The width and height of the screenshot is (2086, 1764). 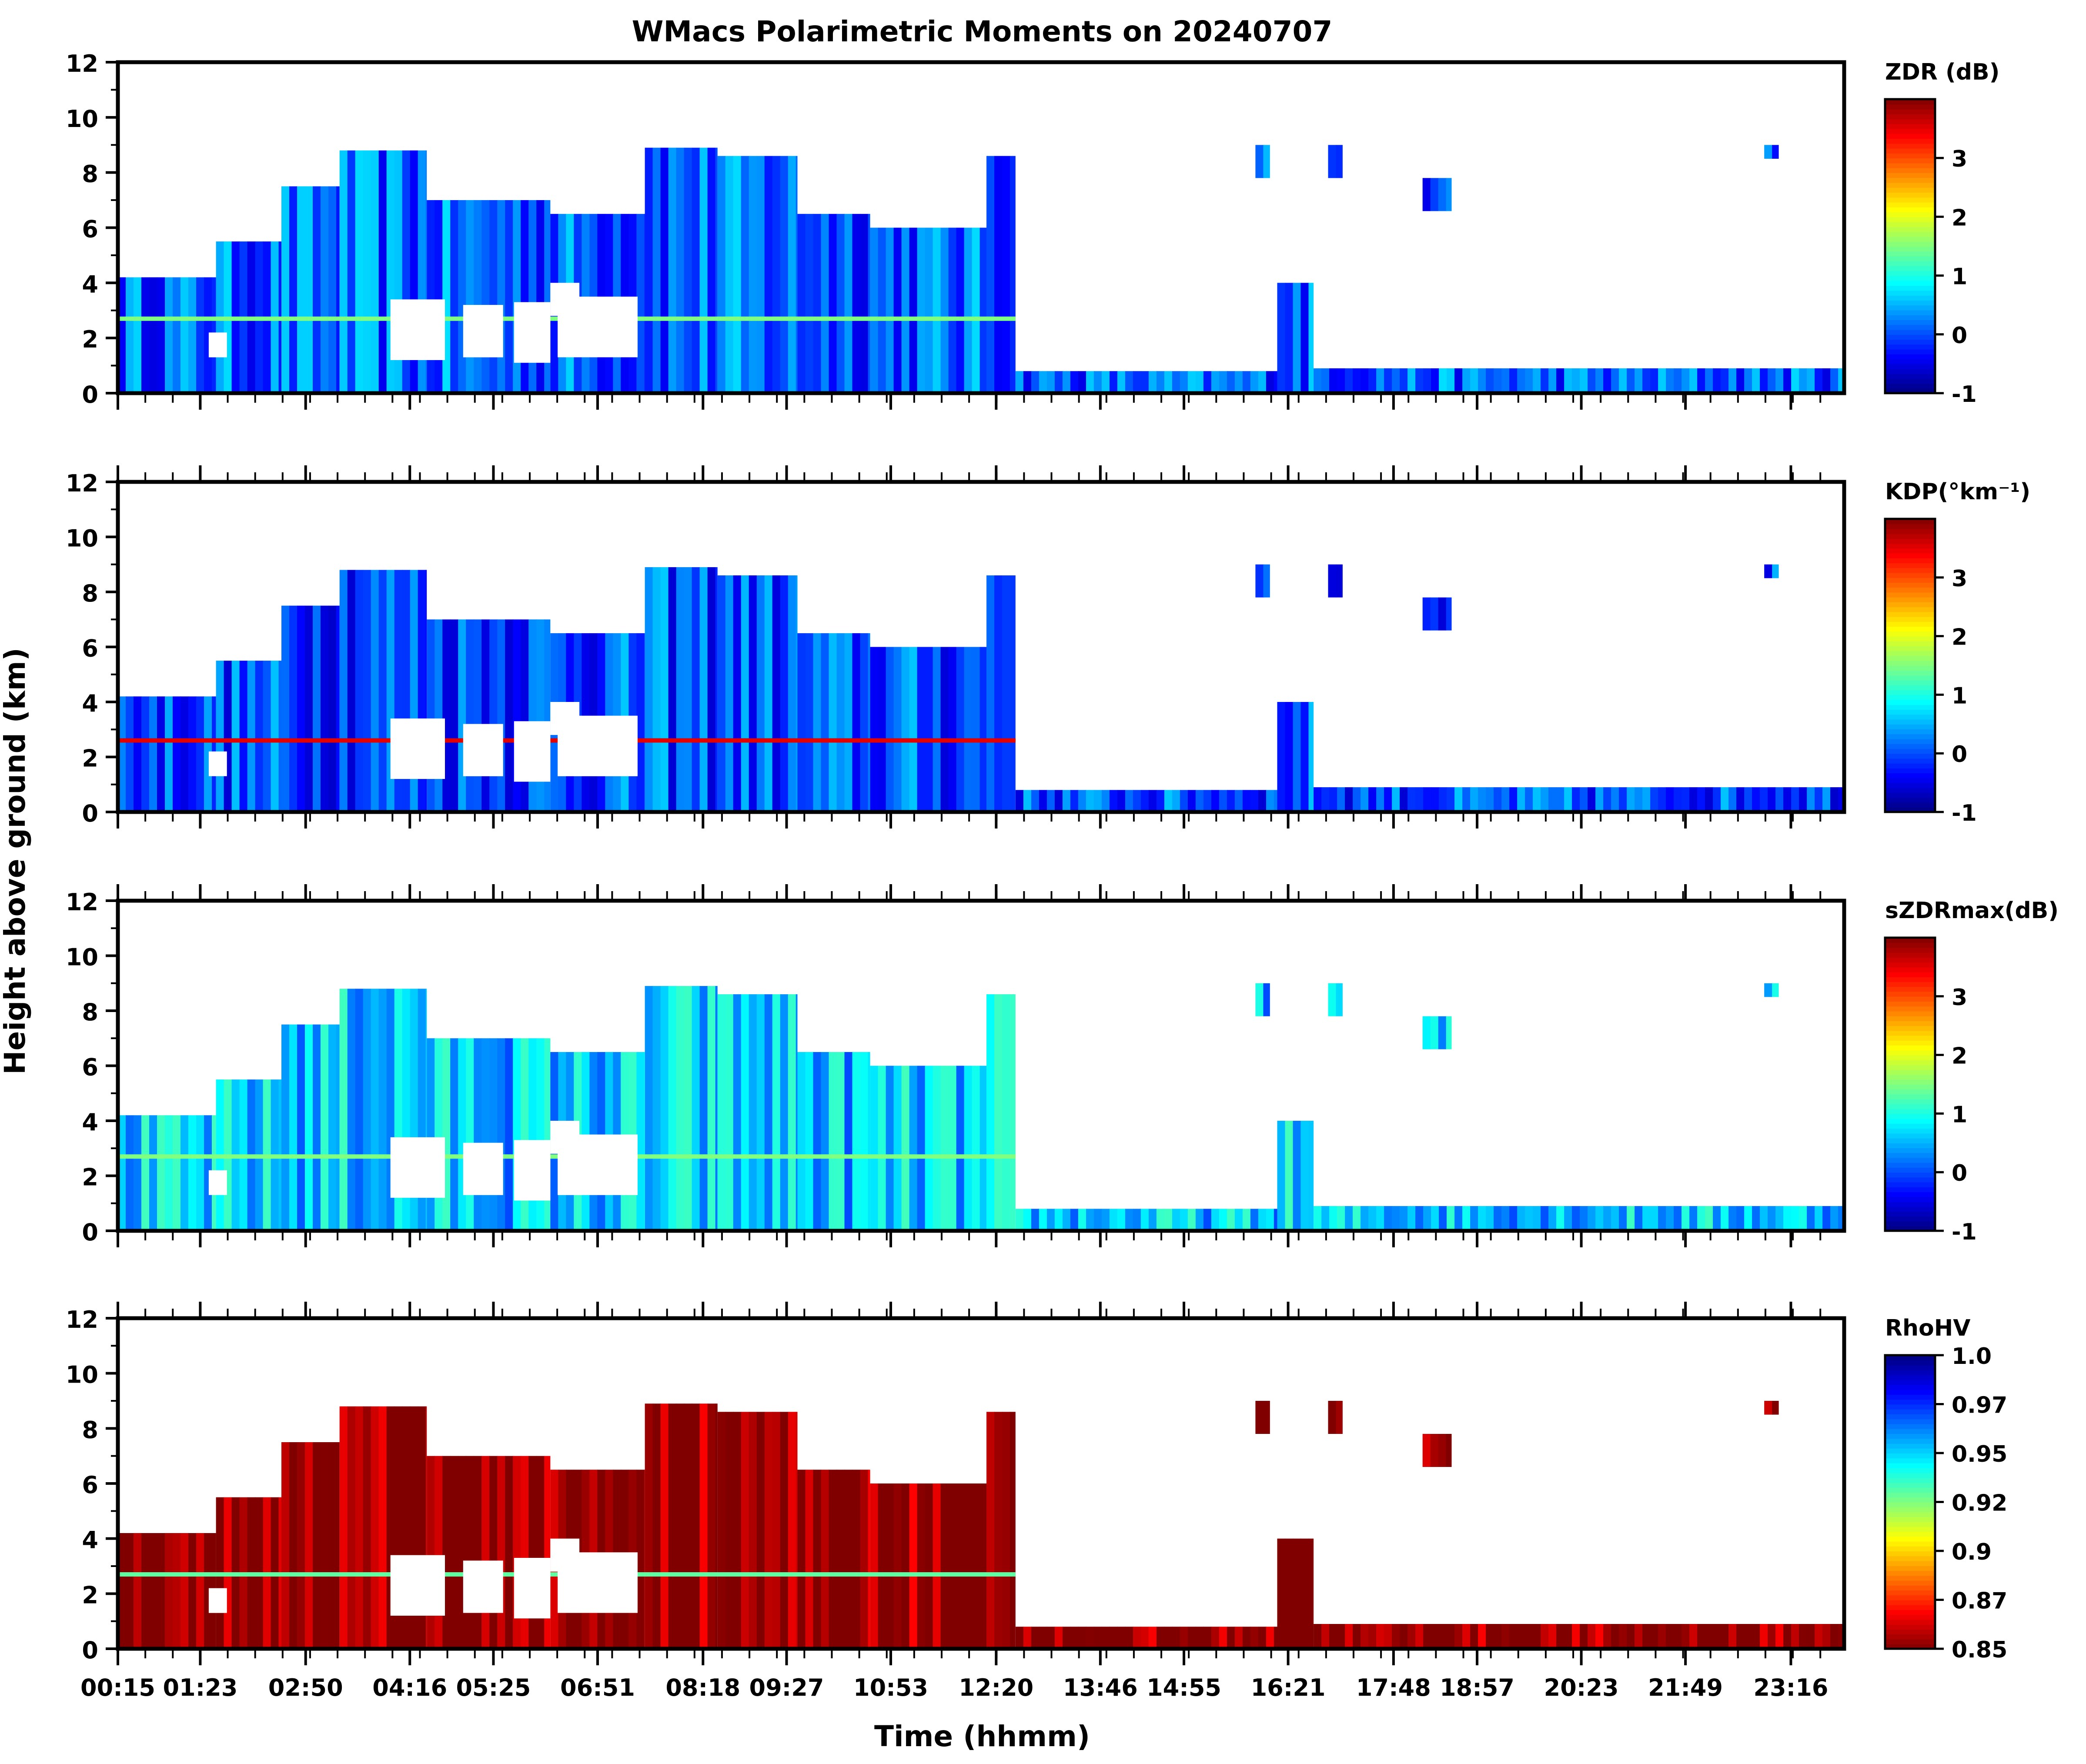 I want to click on colorbar-tick-label: 0.9, so click(x=1972, y=1552).